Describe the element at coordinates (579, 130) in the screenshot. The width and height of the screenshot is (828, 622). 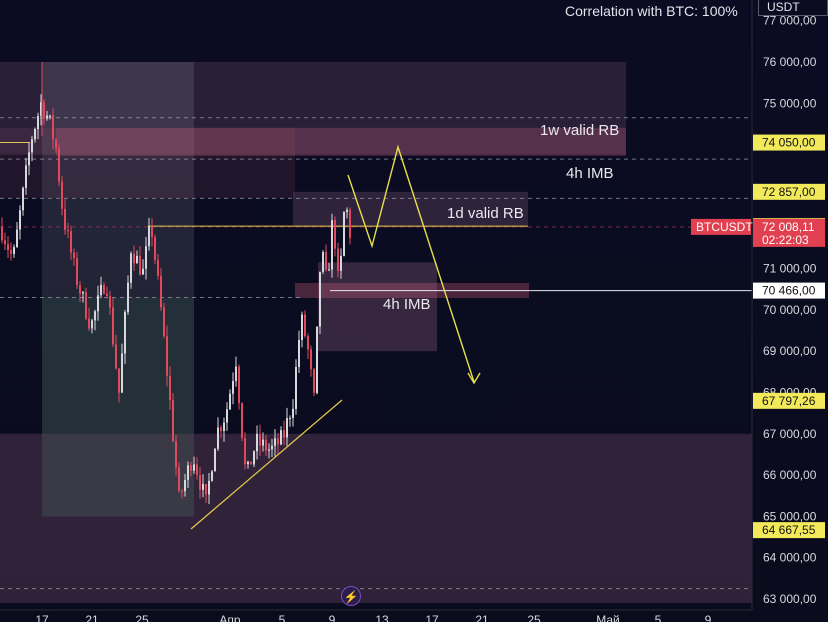
I see `label-1w-valid-rb: 1w valid RB` at that location.